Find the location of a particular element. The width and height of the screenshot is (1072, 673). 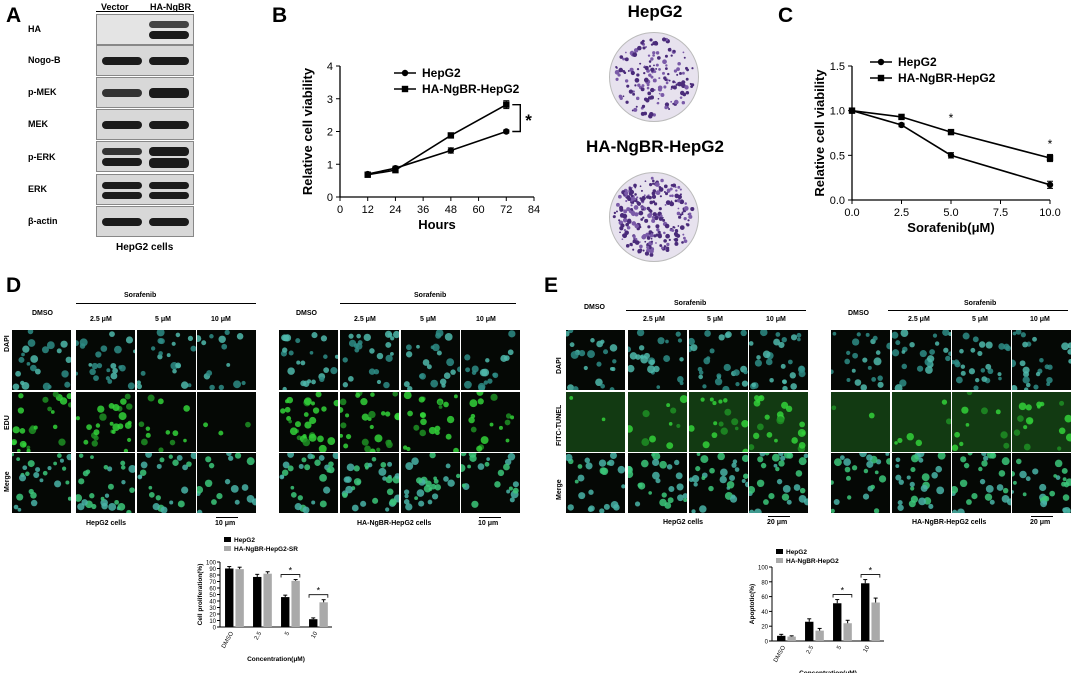

x-tick-label: 12 is located at coordinates (368, 210).